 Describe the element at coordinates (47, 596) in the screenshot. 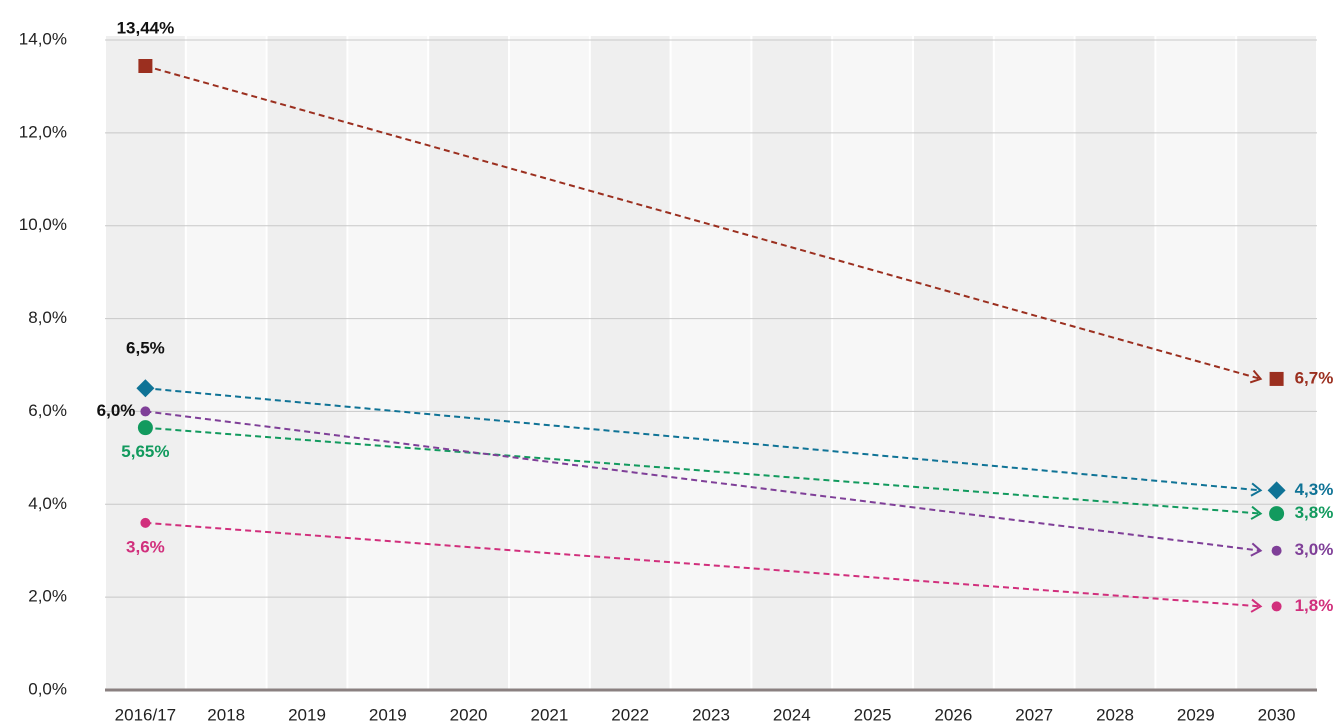

I see `y-tick-label: 2,0%` at that location.